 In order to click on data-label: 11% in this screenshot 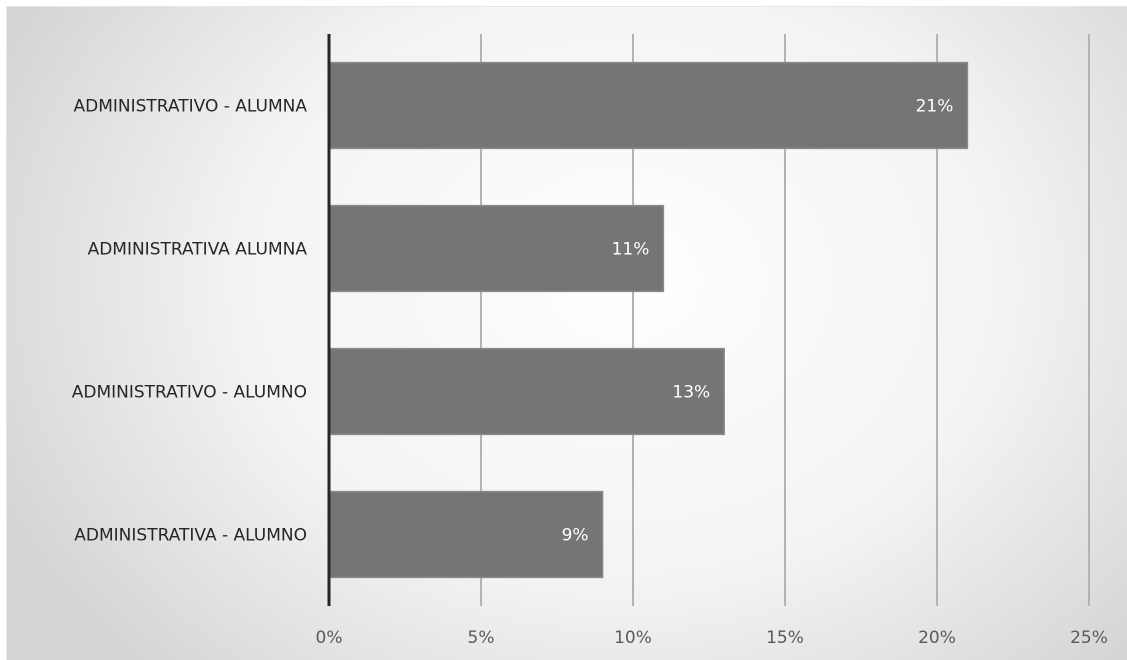, I will do `click(631, 250)`.